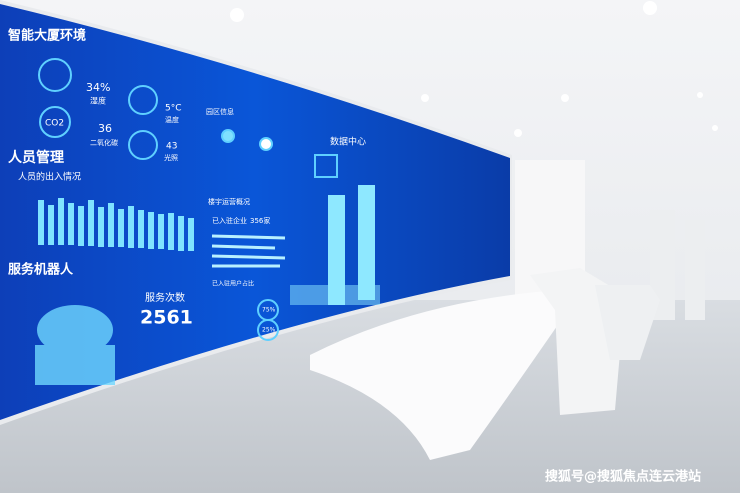  What do you see at coordinates (47, 36) in the screenshot?
I see `env-title: 智能大厦环境` at bounding box center [47, 36].